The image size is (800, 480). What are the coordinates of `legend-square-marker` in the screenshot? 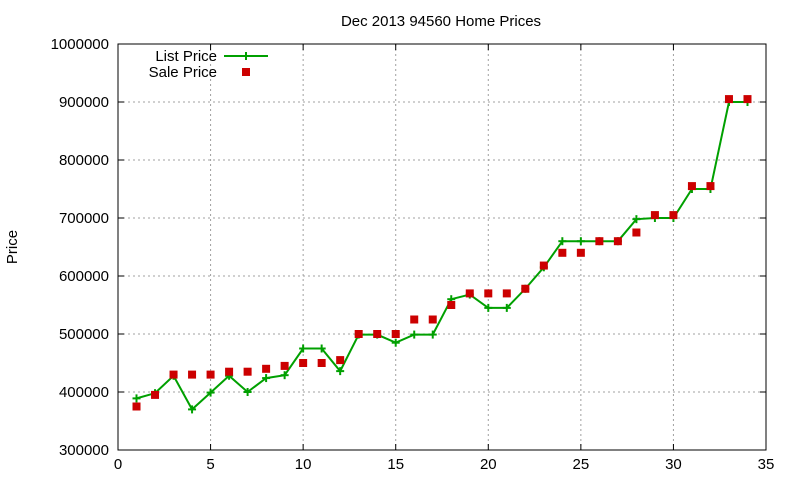 It's located at (246, 72).